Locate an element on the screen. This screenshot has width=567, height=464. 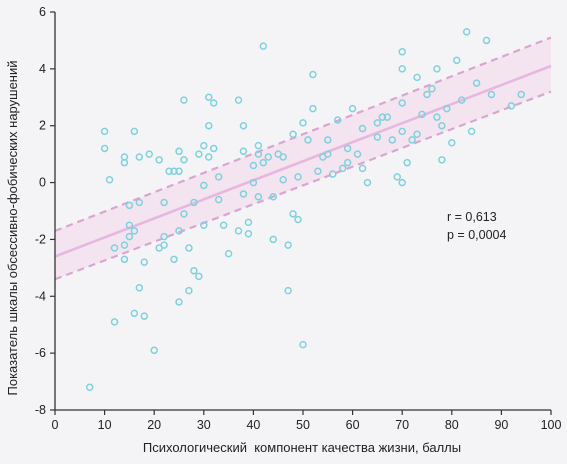
x-tick-label: 10 is located at coordinates (105, 425).